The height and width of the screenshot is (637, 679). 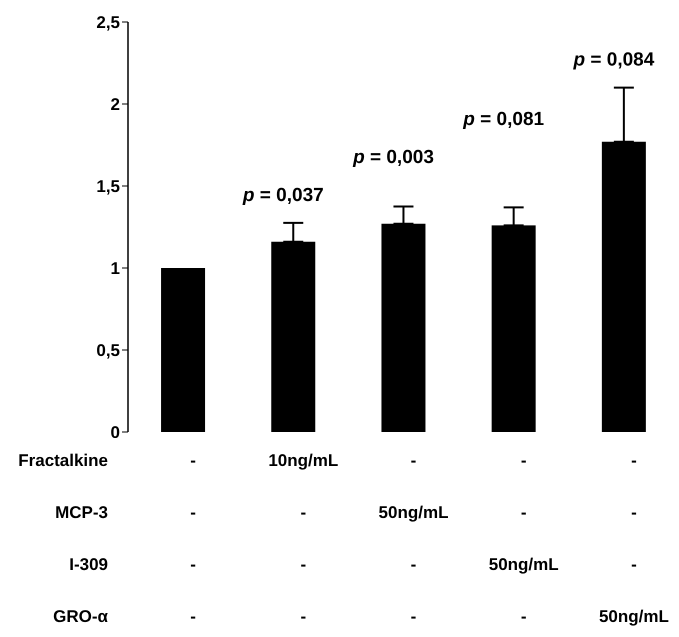 I want to click on annotation: p = 0,084, so click(x=613, y=60).